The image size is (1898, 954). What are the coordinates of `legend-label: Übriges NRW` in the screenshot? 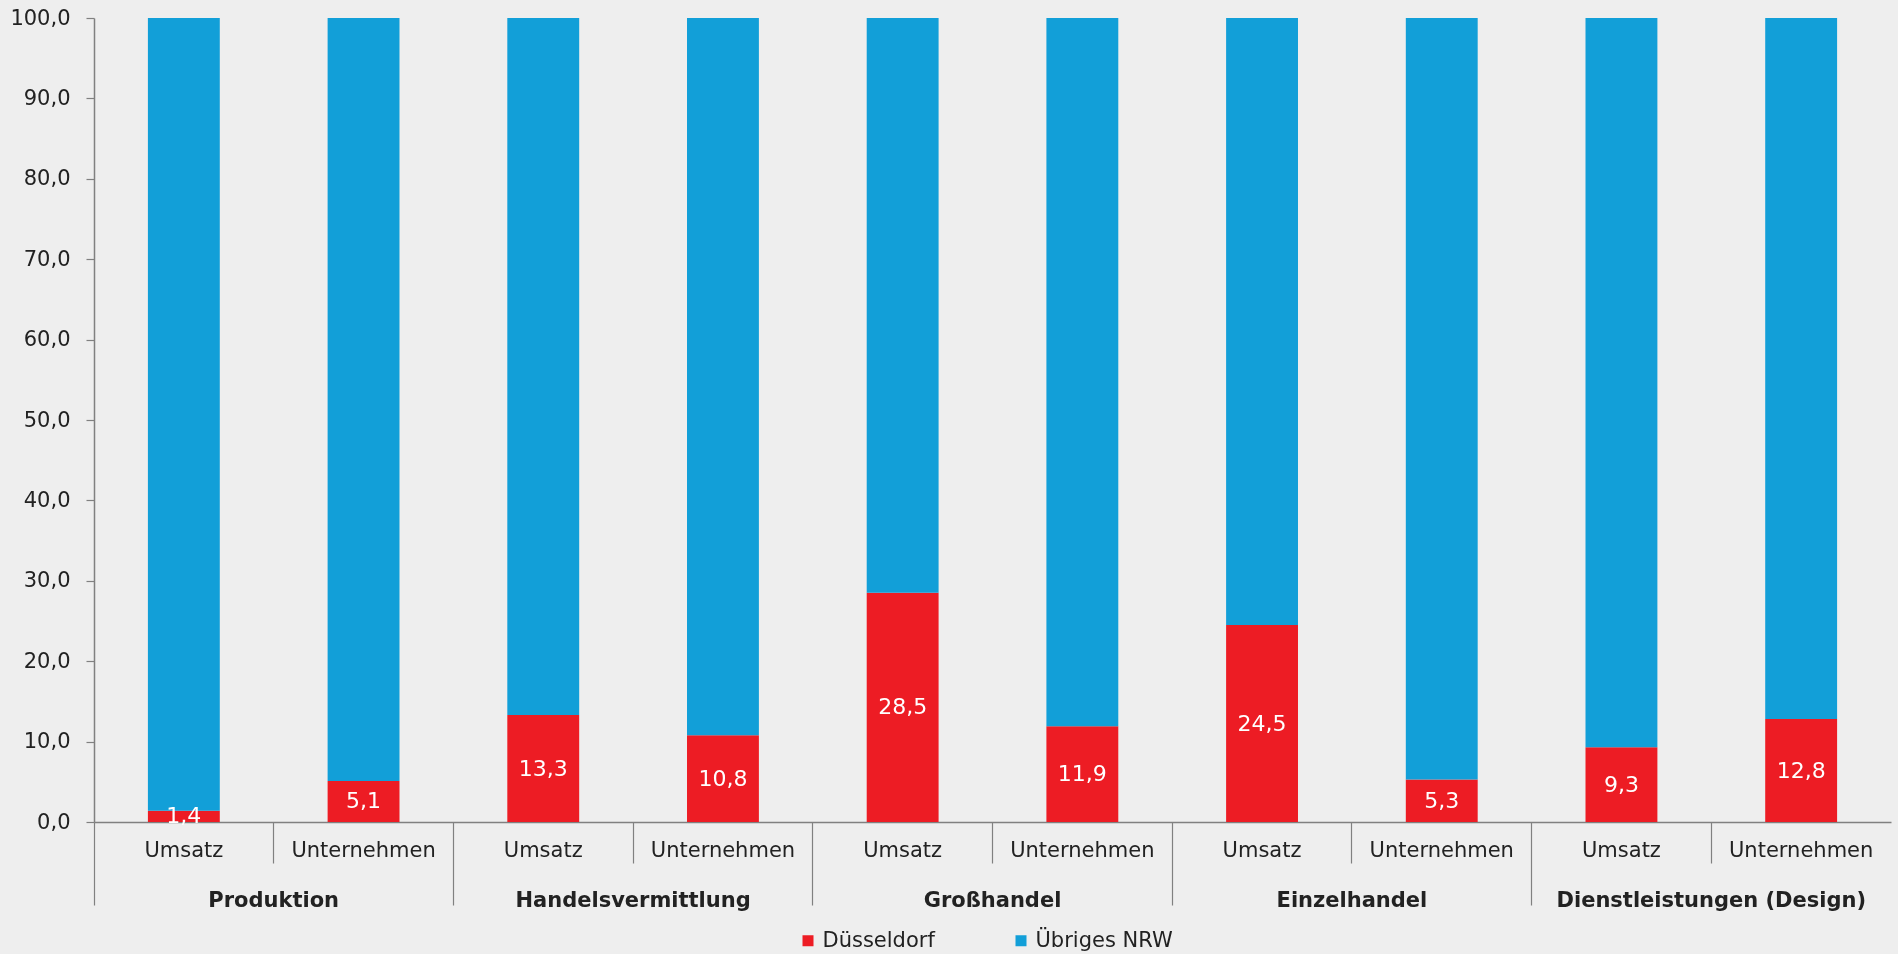 It's located at (1104, 939).